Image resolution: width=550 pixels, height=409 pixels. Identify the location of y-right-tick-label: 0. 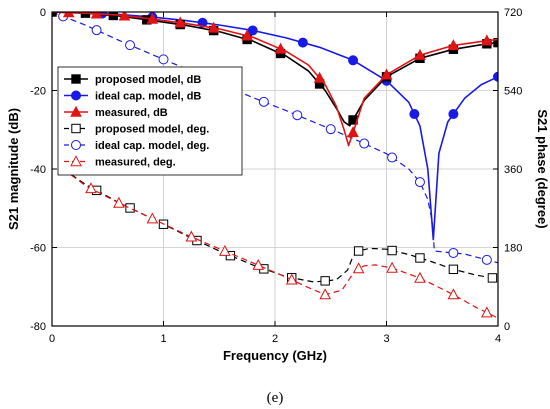
(507, 327).